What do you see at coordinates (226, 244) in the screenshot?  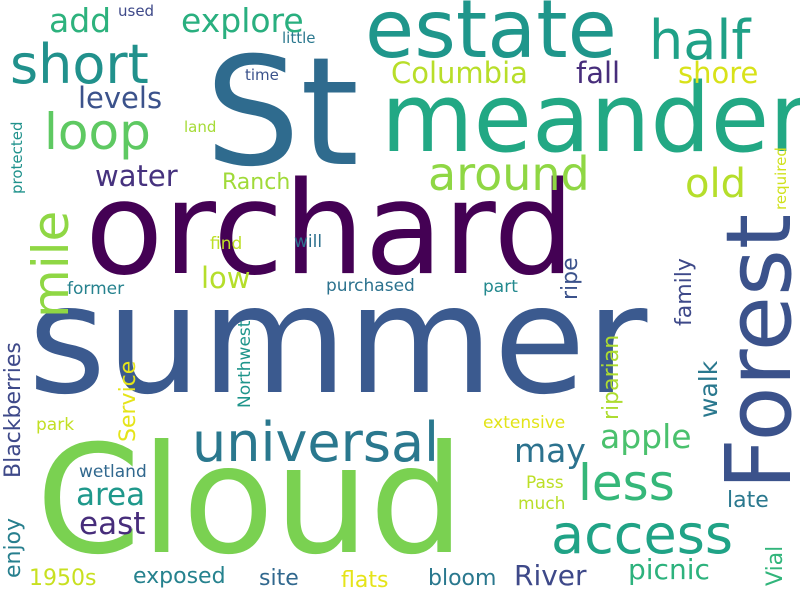 I see `word-find: find` at bounding box center [226, 244].